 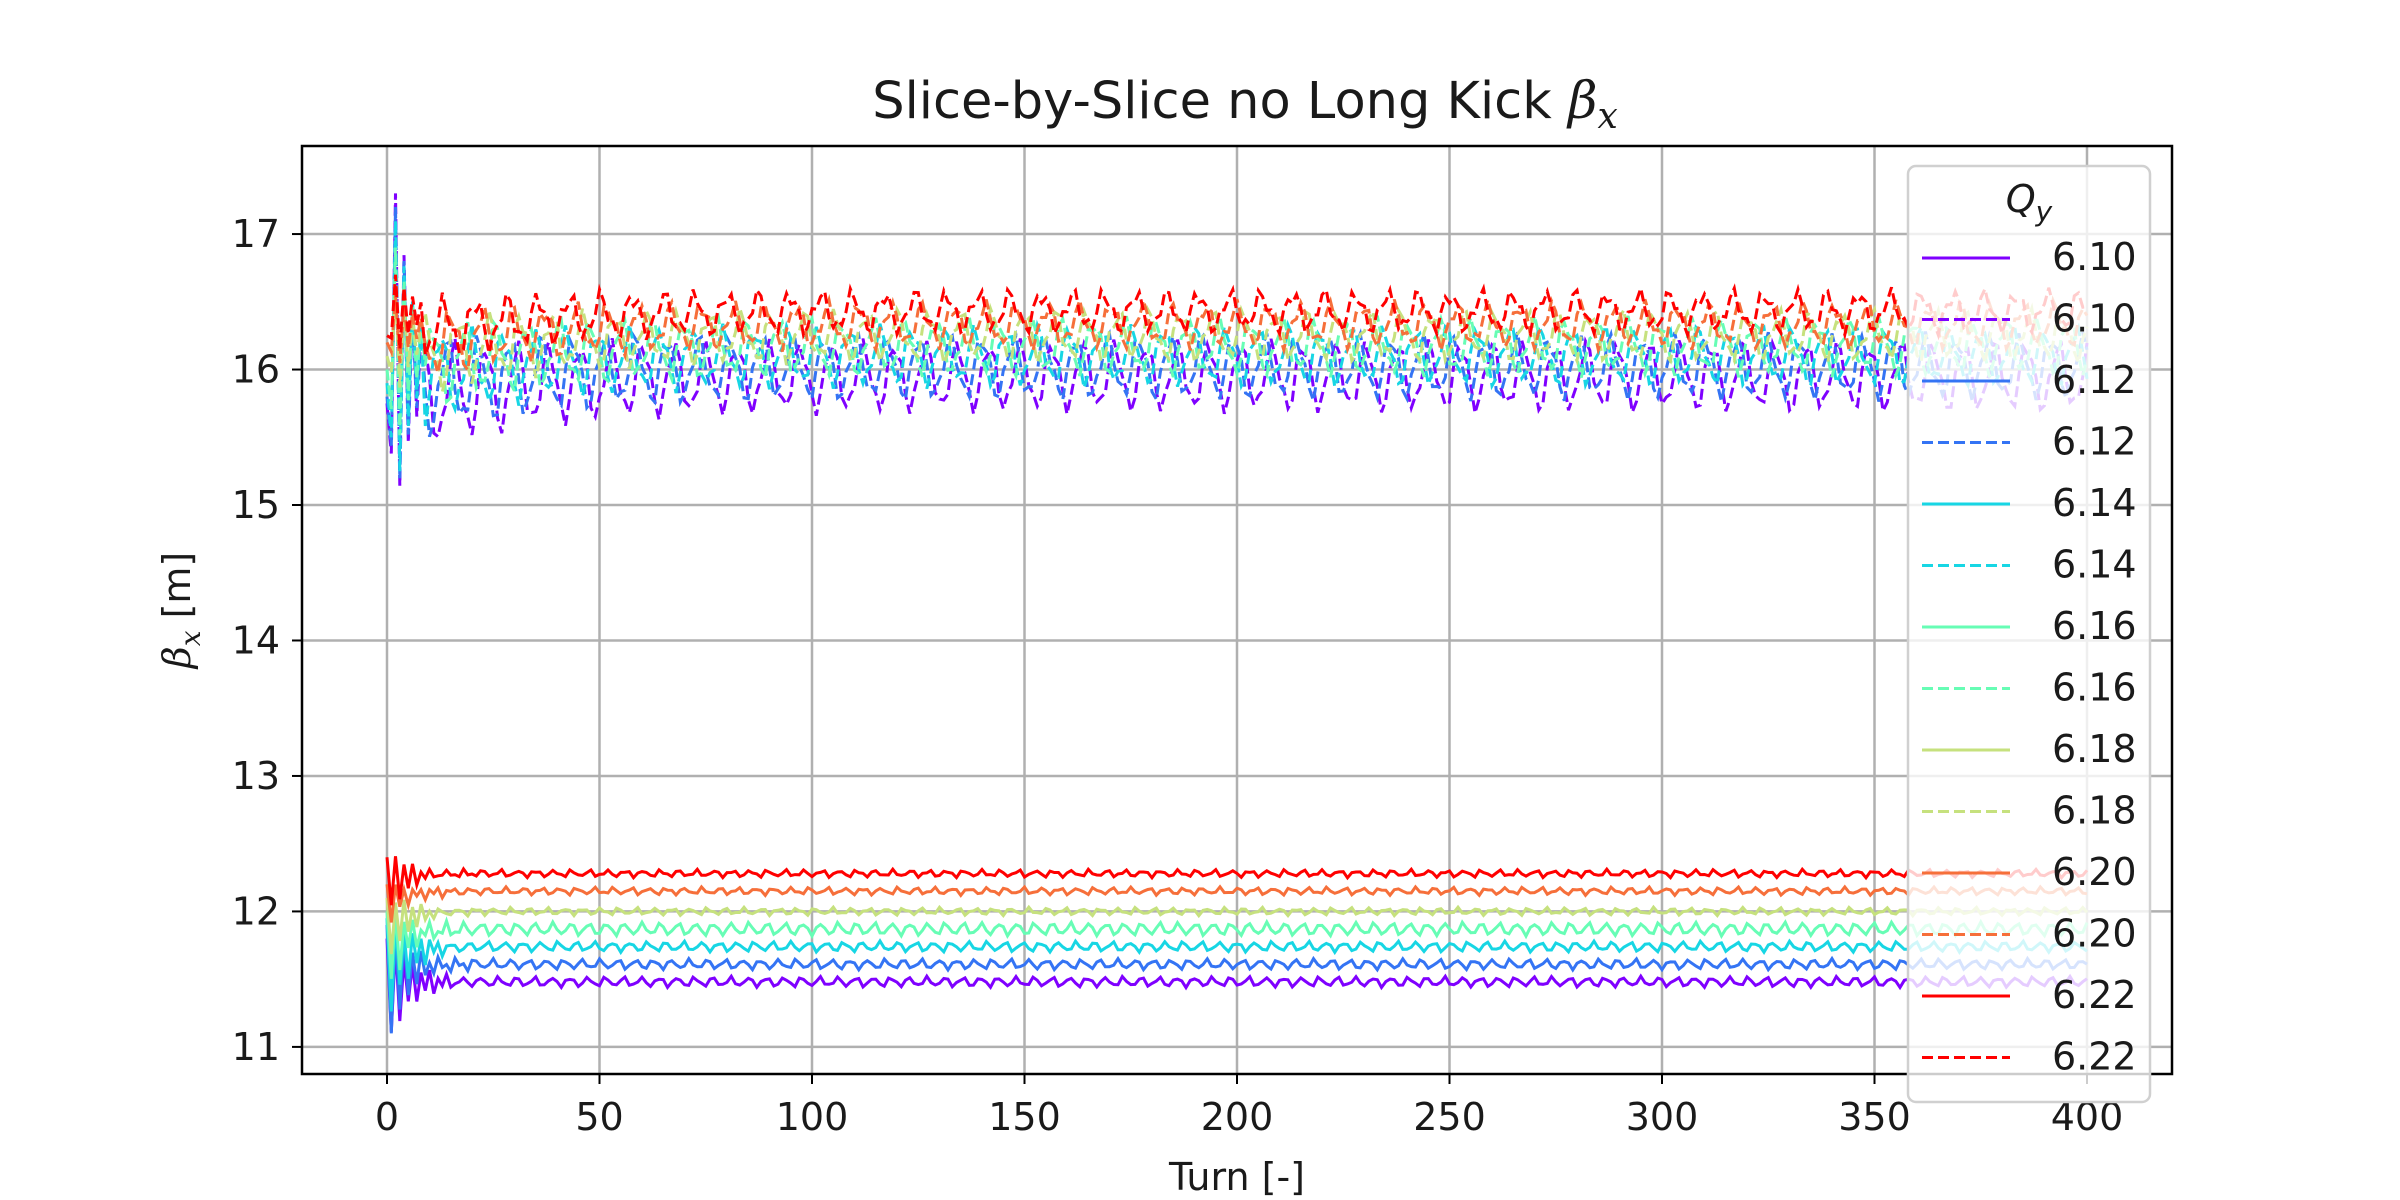 I want to click on x-tick-label: 350, so click(x=1874, y=1117).